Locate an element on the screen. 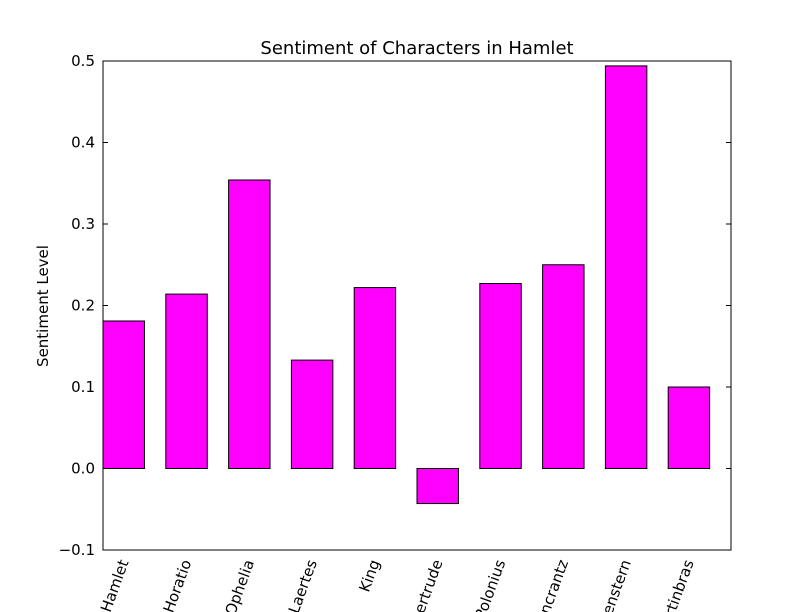  y-tick-label: 0.5 is located at coordinates (83, 61).